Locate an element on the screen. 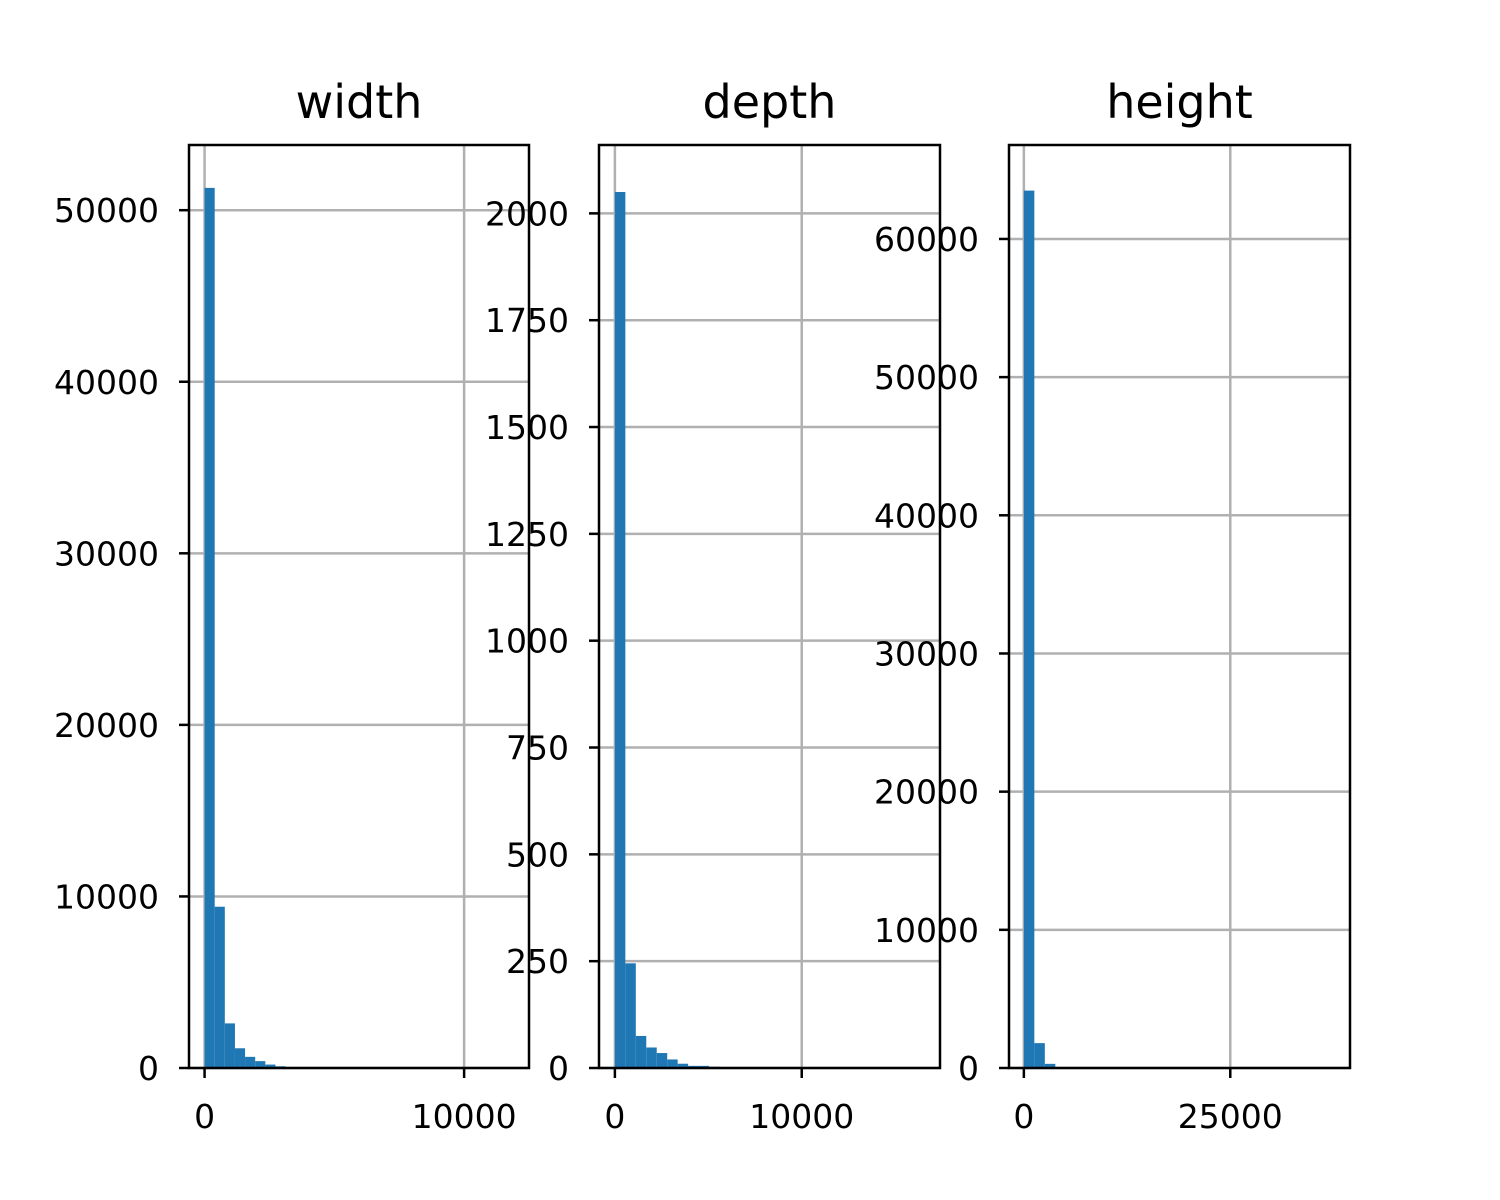  y-tick-label: 1500 is located at coordinates (527, 427).